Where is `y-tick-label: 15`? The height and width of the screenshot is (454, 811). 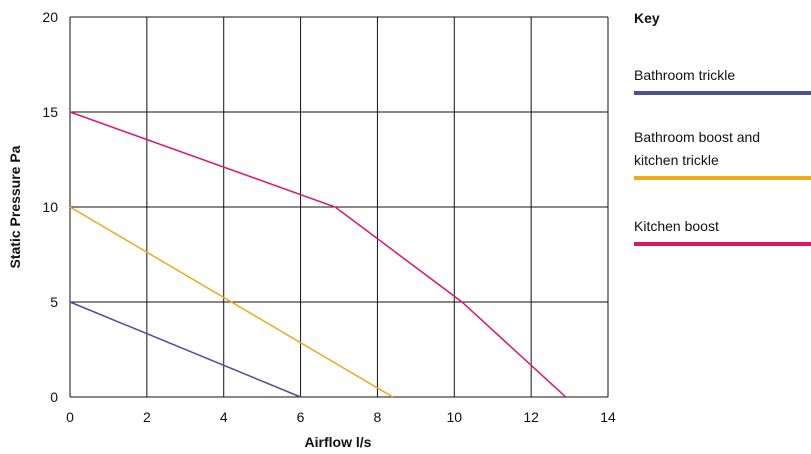
y-tick-label: 15 is located at coordinates (50, 112).